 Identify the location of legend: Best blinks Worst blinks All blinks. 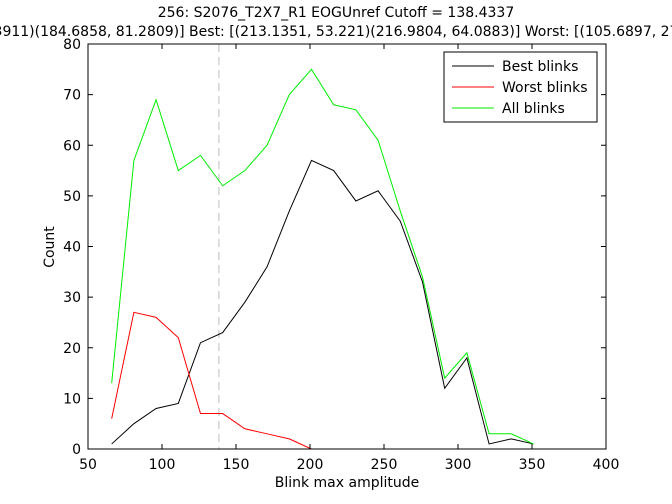
(520, 87).